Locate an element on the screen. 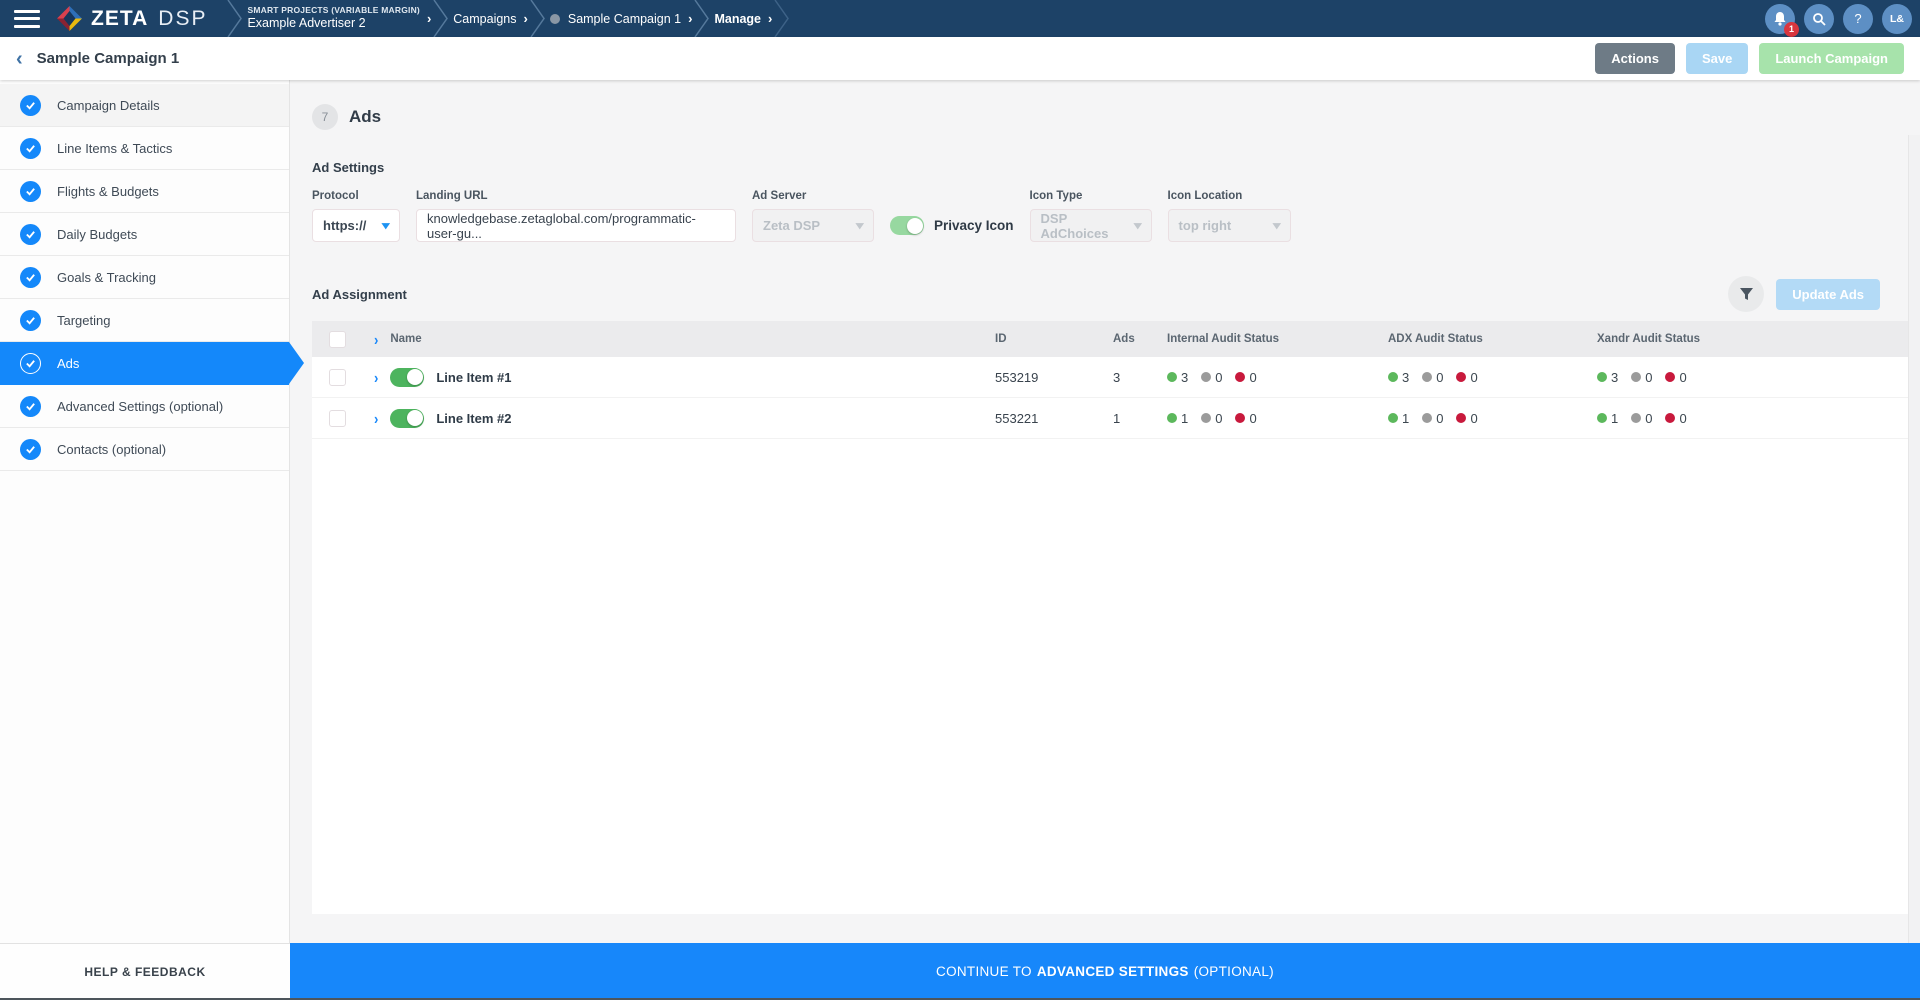 Image resolution: width=1920 pixels, height=1000 pixels. vertical-scrollbar is located at coordinates (1914, 539).